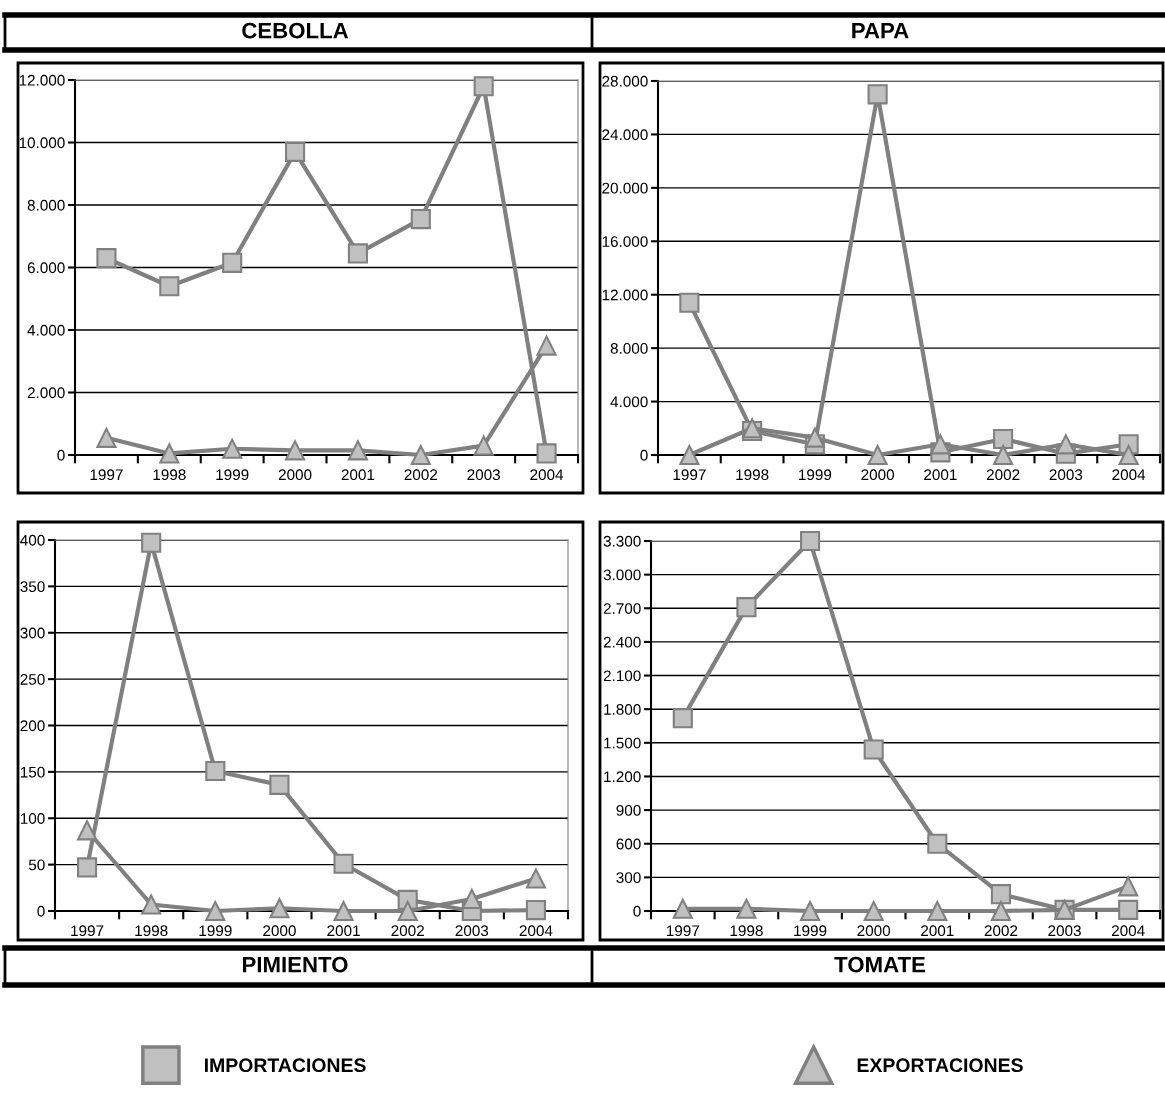 The height and width of the screenshot is (1097, 1165). Describe the element at coordinates (628, 844) in the screenshot. I see `y-tick-label: 600` at that location.